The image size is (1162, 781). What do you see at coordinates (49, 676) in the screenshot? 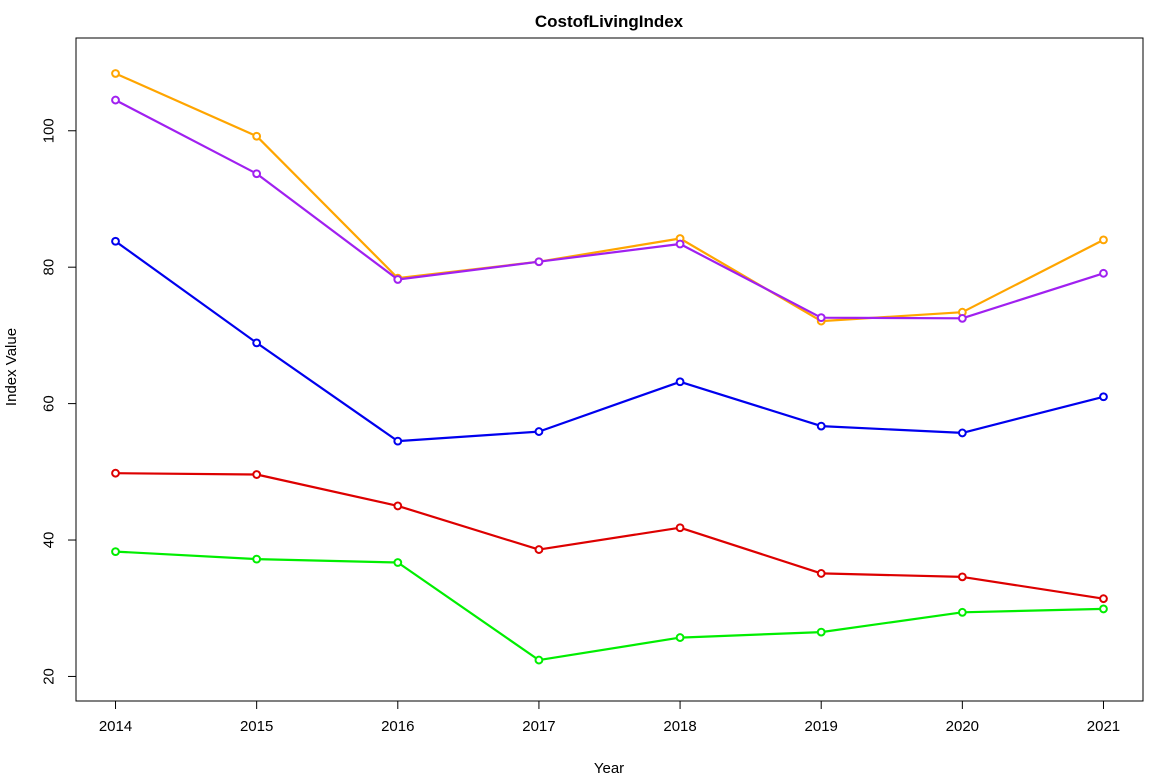
I see `y-tick-label: 20` at bounding box center [49, 676].